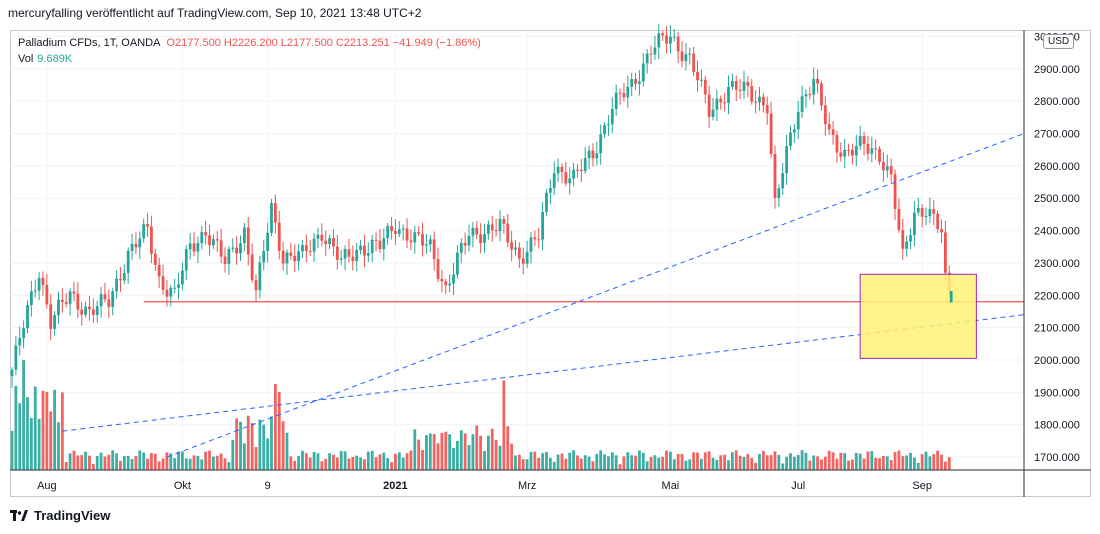  Describe the element at coordinates (72, 515) in the screenshot. I see `footer-brand: TradingView` at that location.